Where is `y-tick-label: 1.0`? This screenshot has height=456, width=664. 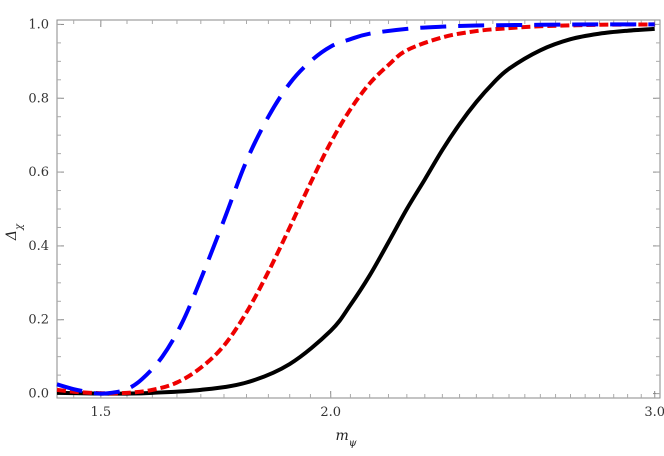
y-tick-label: 1.0 is located at coordinates (38, 24).